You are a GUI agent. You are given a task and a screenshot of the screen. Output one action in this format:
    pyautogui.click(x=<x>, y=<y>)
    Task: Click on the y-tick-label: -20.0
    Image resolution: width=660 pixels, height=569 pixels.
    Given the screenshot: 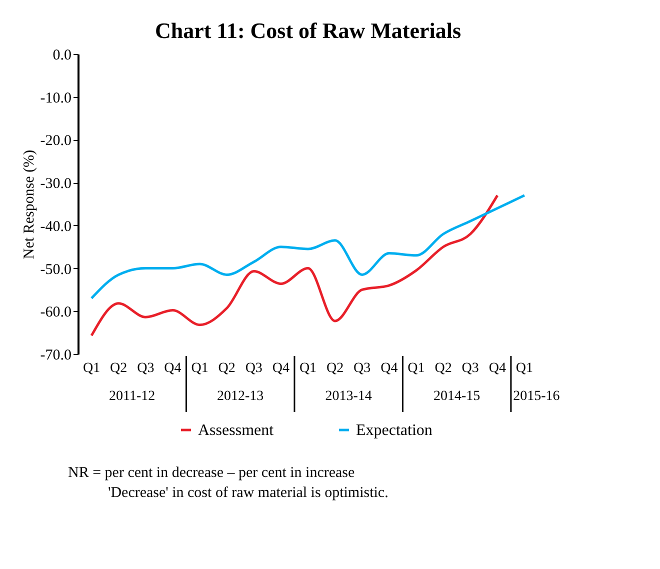 What is the action you would take?
    pyautogui.click(x=56, y=141)
    